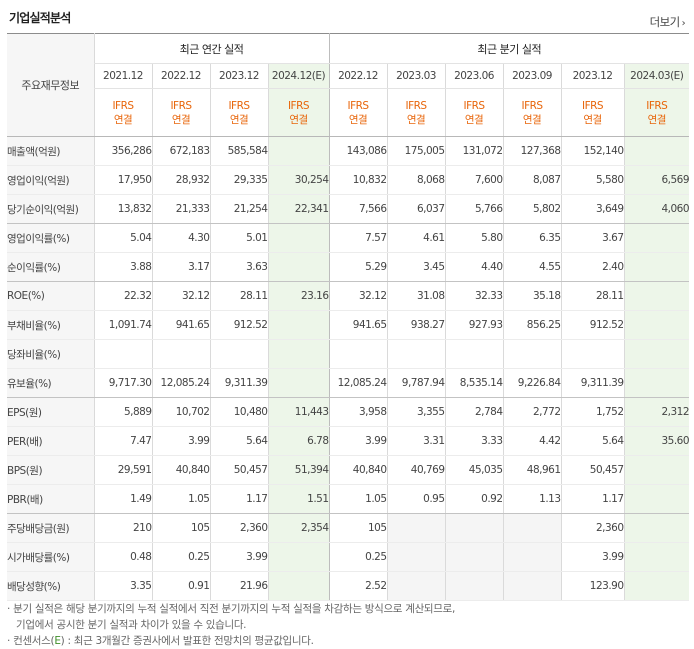 The width and height of the screenshot is (694, 649). I want to click on more-link: 더보기 ›, so click(667, 22).